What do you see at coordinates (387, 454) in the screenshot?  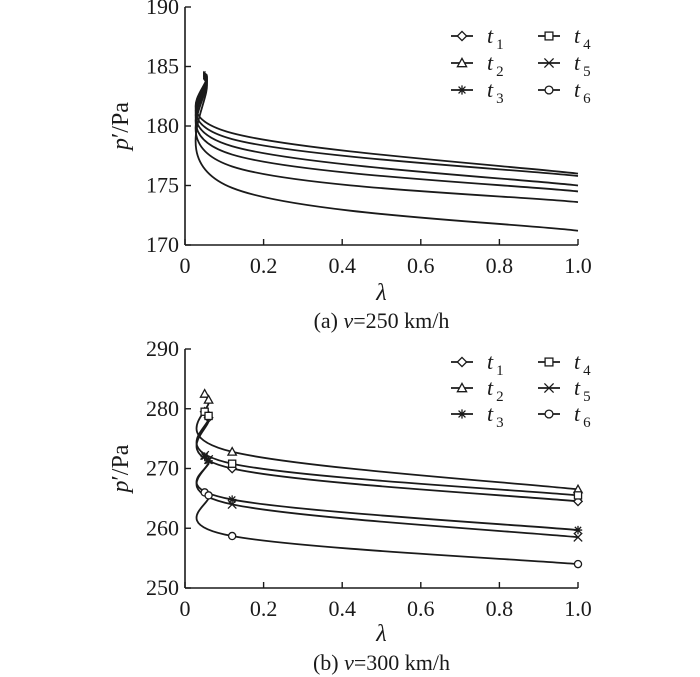 I see `panel-b-series-t4-line` at bounding box center [387, 454].